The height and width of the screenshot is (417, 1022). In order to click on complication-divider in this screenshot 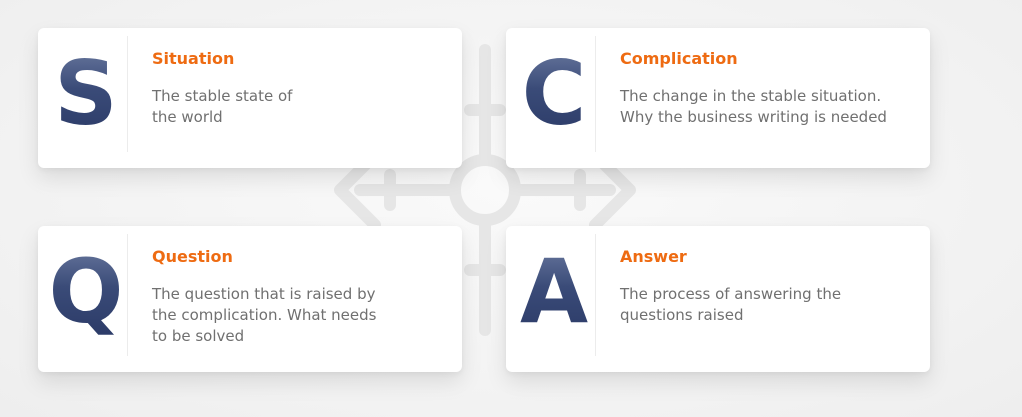, I will do `click(595, 94)`.